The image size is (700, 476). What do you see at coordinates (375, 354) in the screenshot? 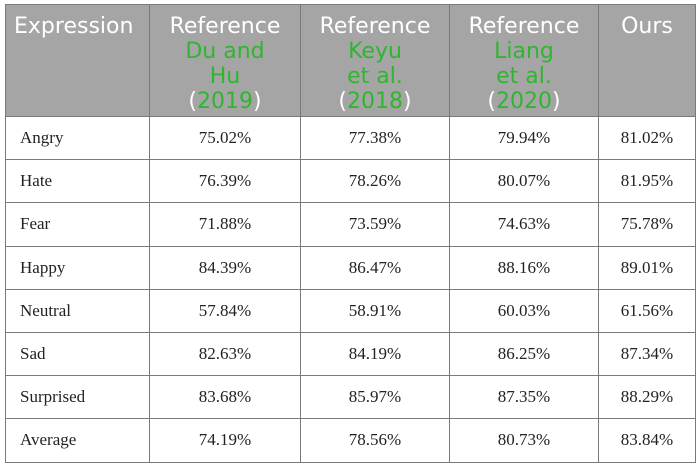
I see `value-cell: 84.19%` at bounding box center [375, 354].